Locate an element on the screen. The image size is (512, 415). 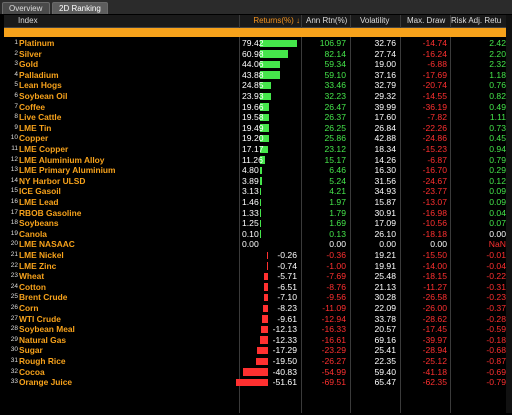
table-row: 24 Cotton -6.51 -8.76 21.13 -11.27 -0.31 is located at coordinates (256, 287).